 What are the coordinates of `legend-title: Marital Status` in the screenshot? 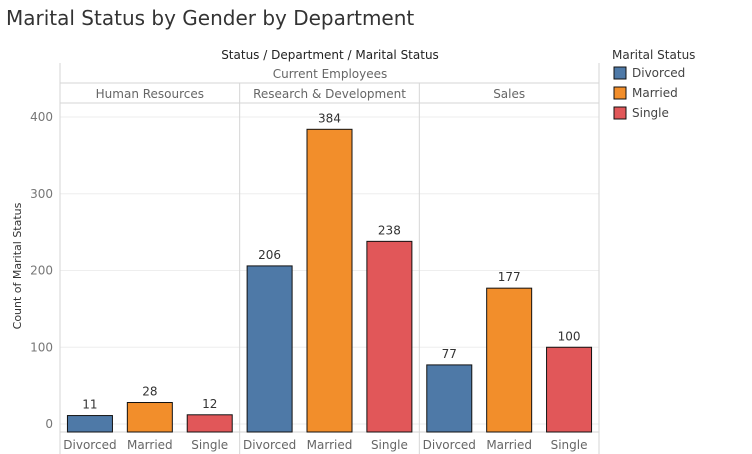 It's located at (653, 55).